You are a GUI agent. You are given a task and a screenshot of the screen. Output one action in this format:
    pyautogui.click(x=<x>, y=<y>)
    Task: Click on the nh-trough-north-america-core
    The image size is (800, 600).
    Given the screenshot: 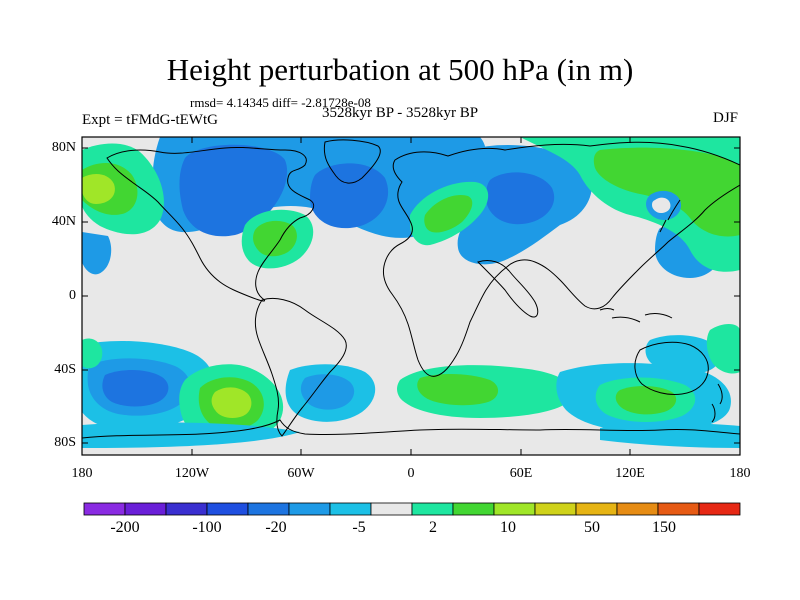 What is the action you would take?
    pyautogui.click(x=233, y=190)
    